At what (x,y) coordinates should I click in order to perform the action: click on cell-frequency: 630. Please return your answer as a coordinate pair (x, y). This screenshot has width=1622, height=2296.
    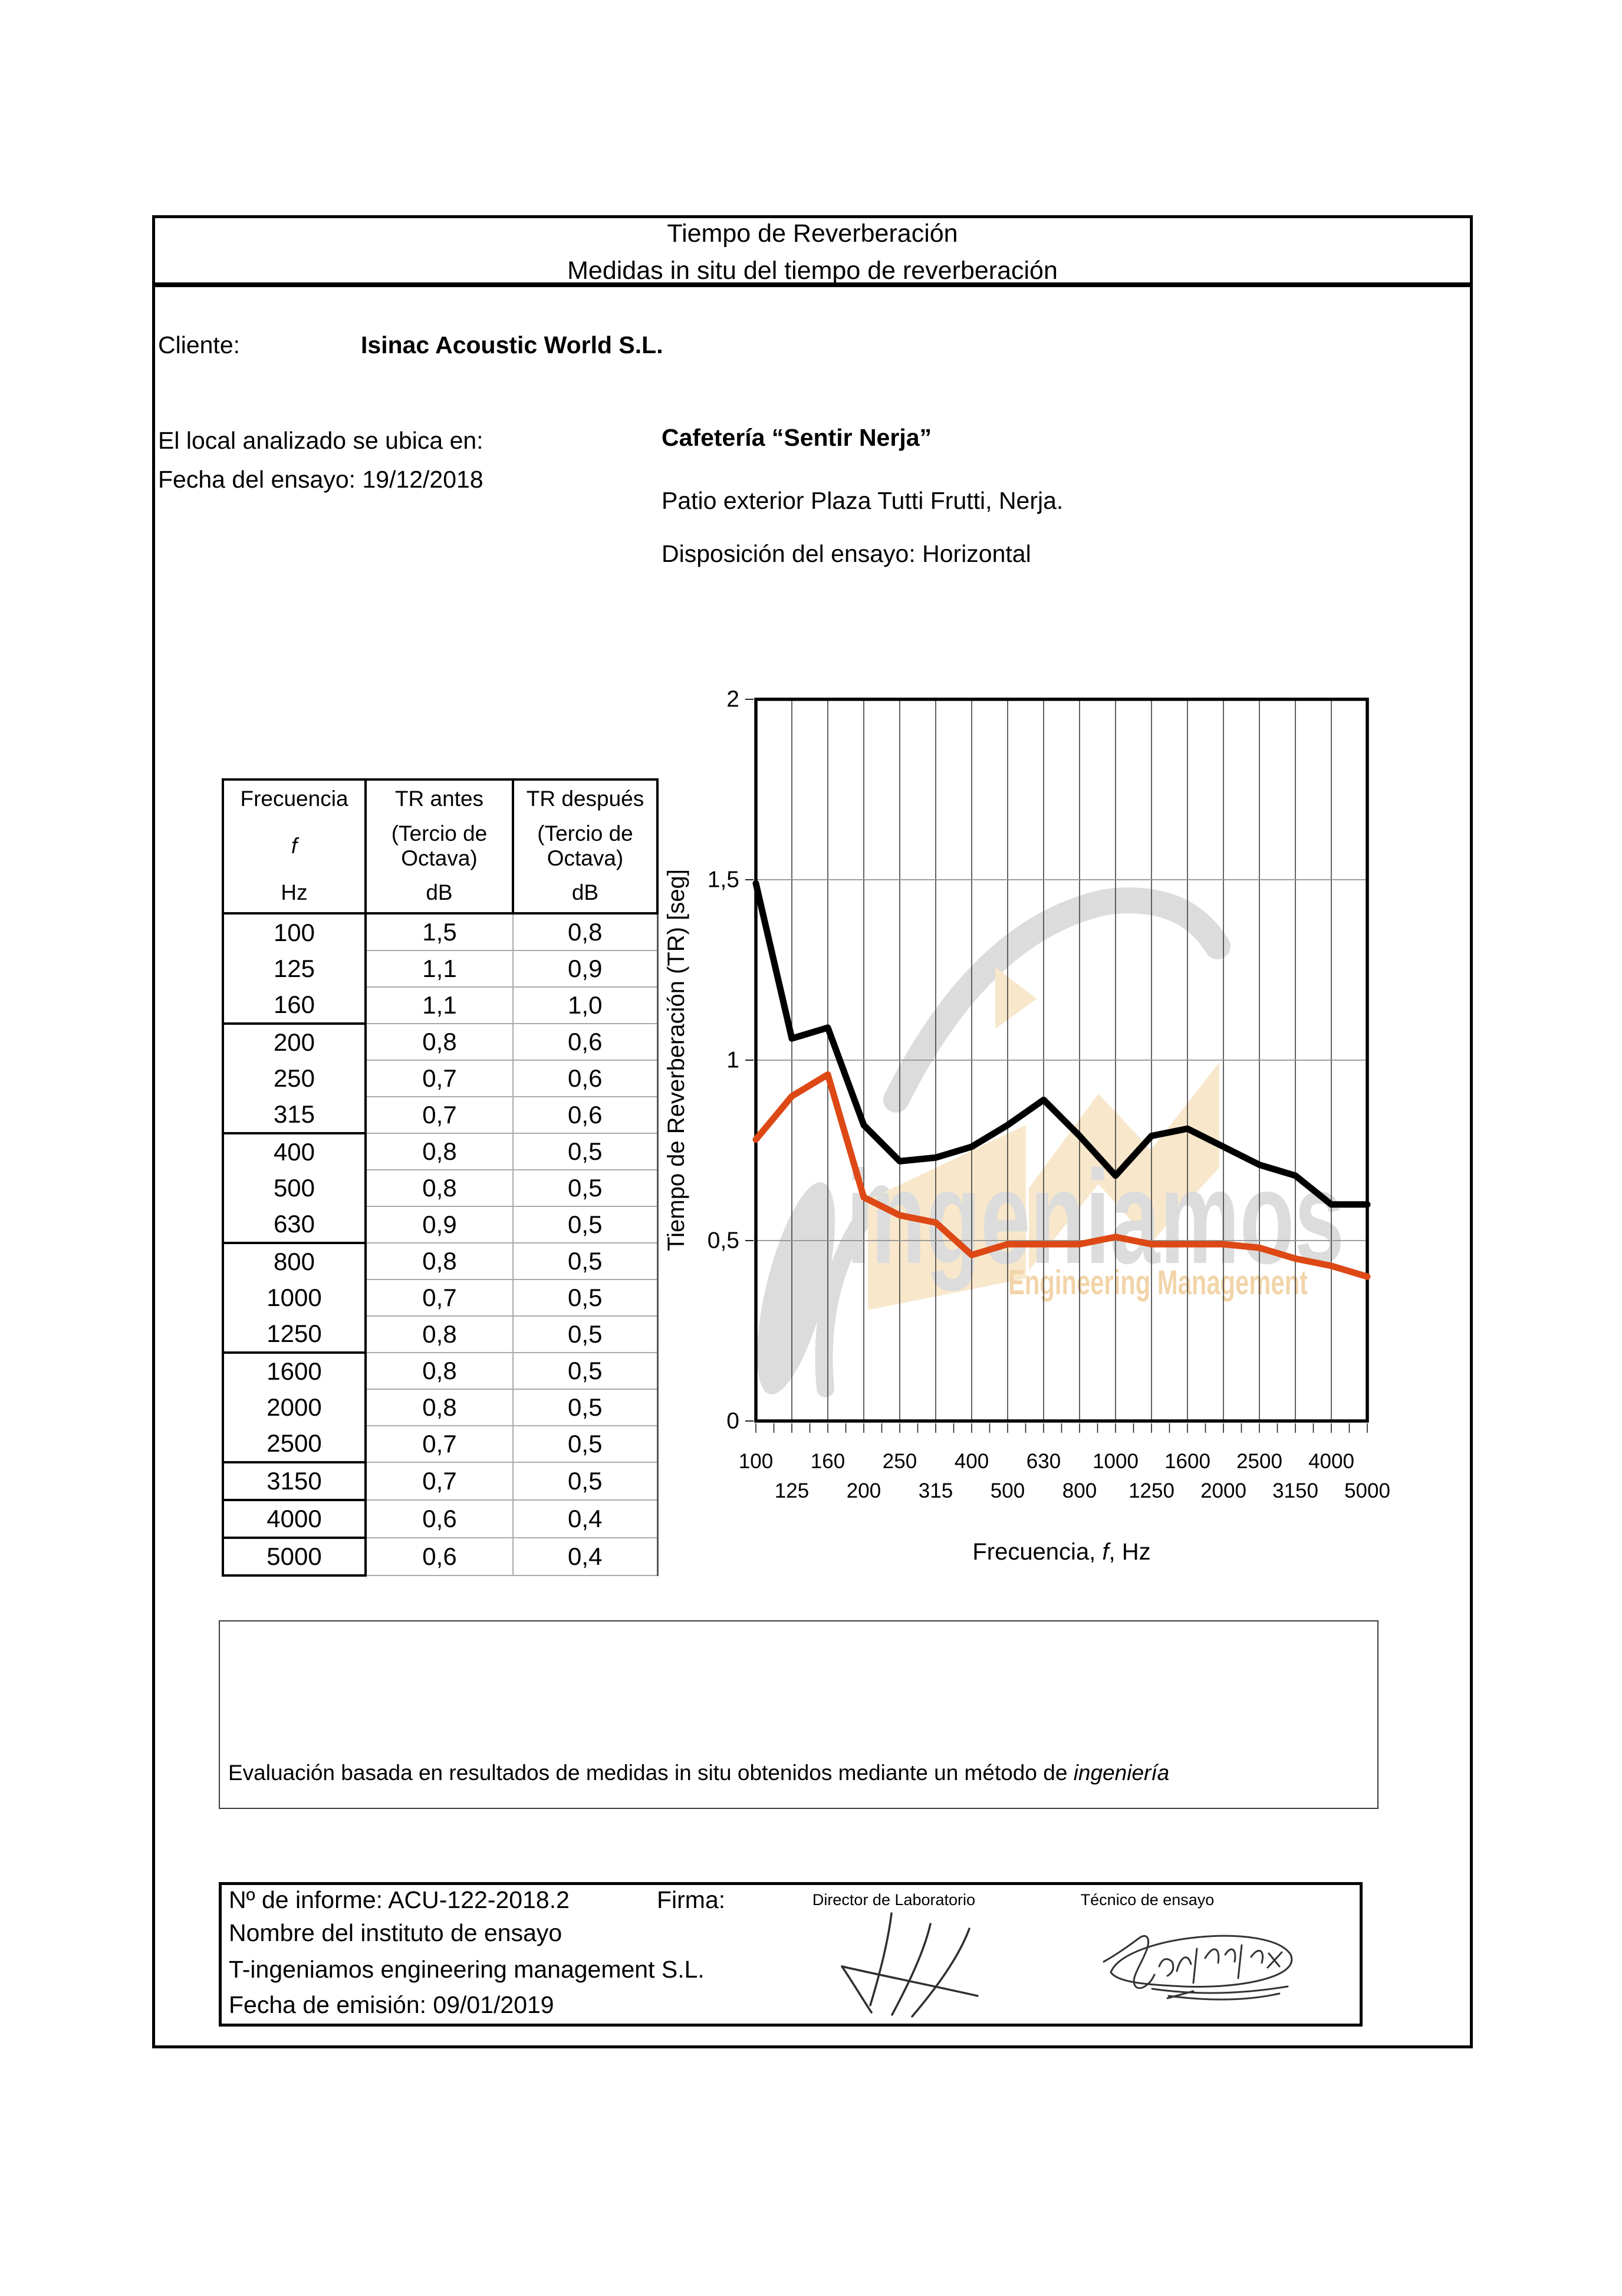
    Looking at the image, I should click on (294, 1225).